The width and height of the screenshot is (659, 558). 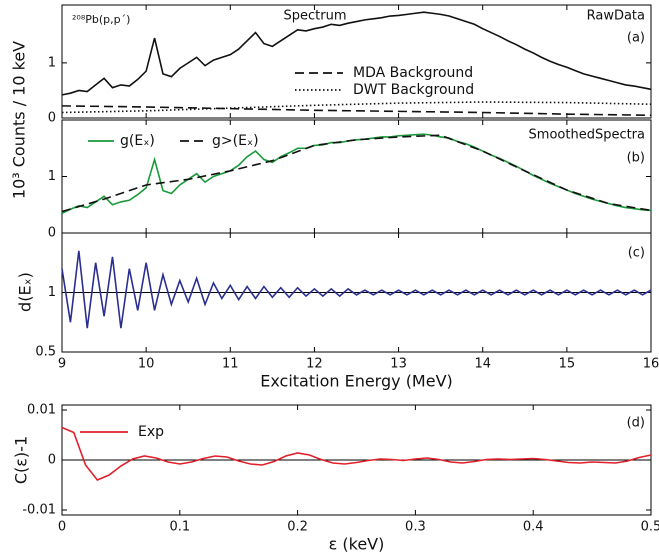 I want to click on annotation: (a), so click(x=636, y=38).